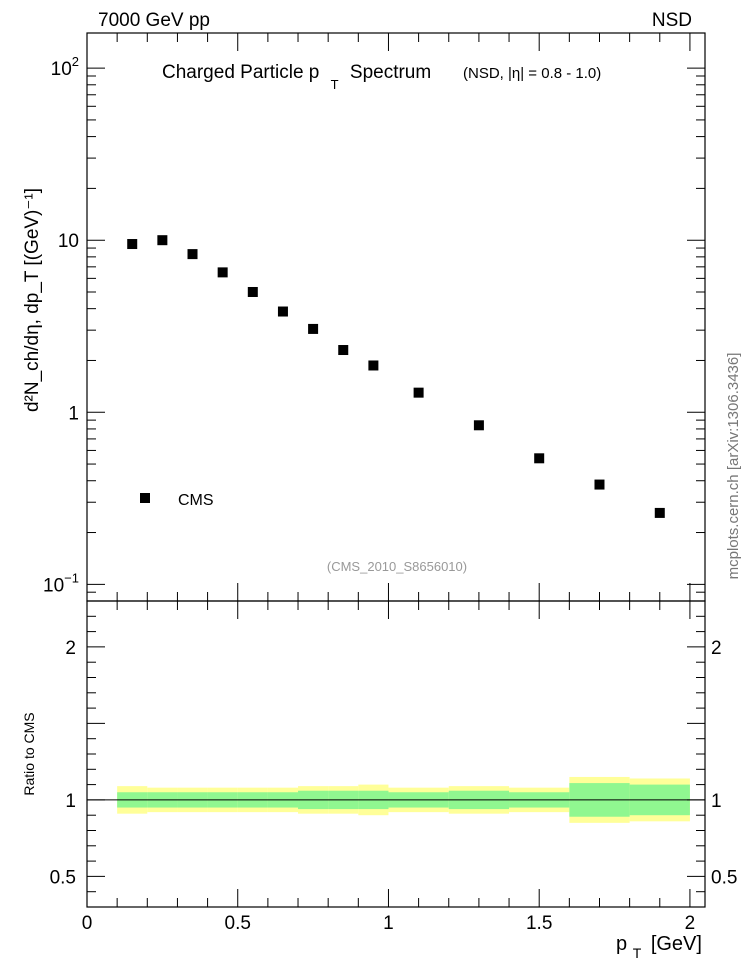 This screenshot has height=972, width=746. I want to click on ratio-y-label: Ratio to CMS, so click(29, 753).